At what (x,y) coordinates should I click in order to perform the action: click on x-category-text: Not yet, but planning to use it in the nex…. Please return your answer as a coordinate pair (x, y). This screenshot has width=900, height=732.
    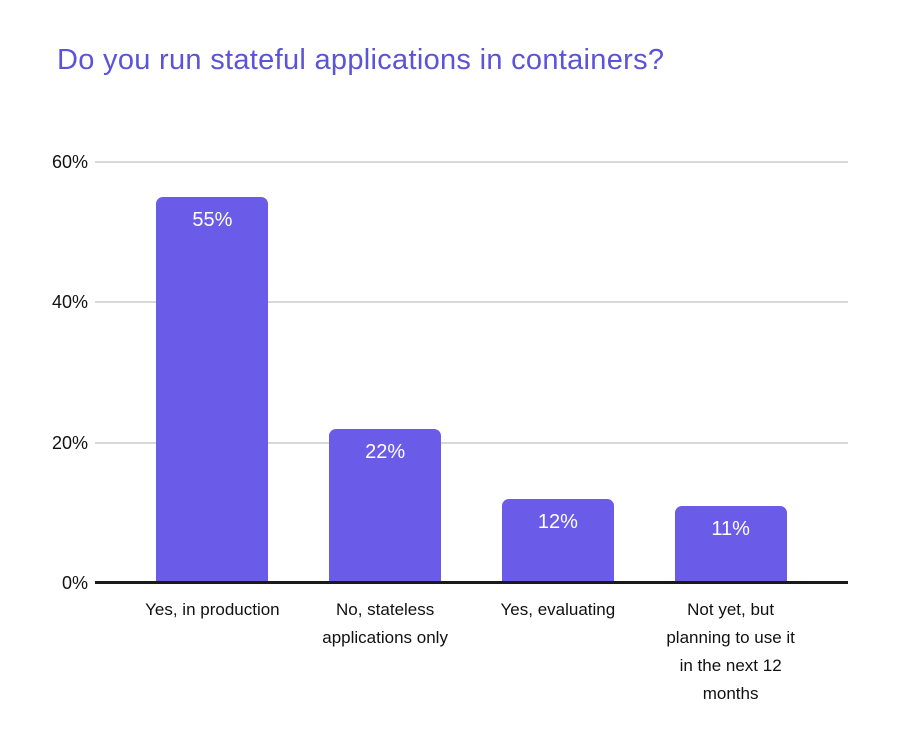
    Looking at the image, I should click on (730, 652).